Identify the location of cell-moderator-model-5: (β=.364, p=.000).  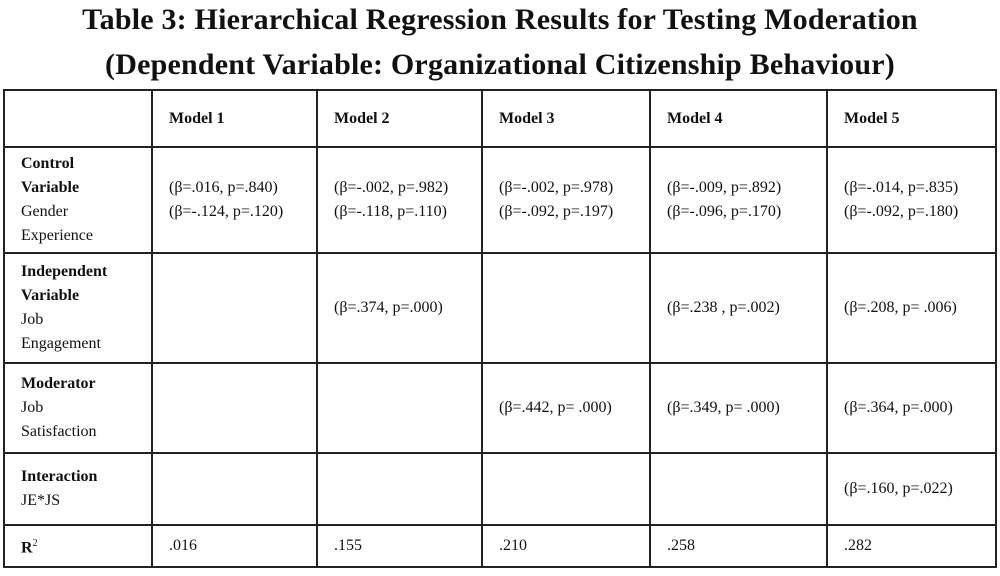
(911, 408).